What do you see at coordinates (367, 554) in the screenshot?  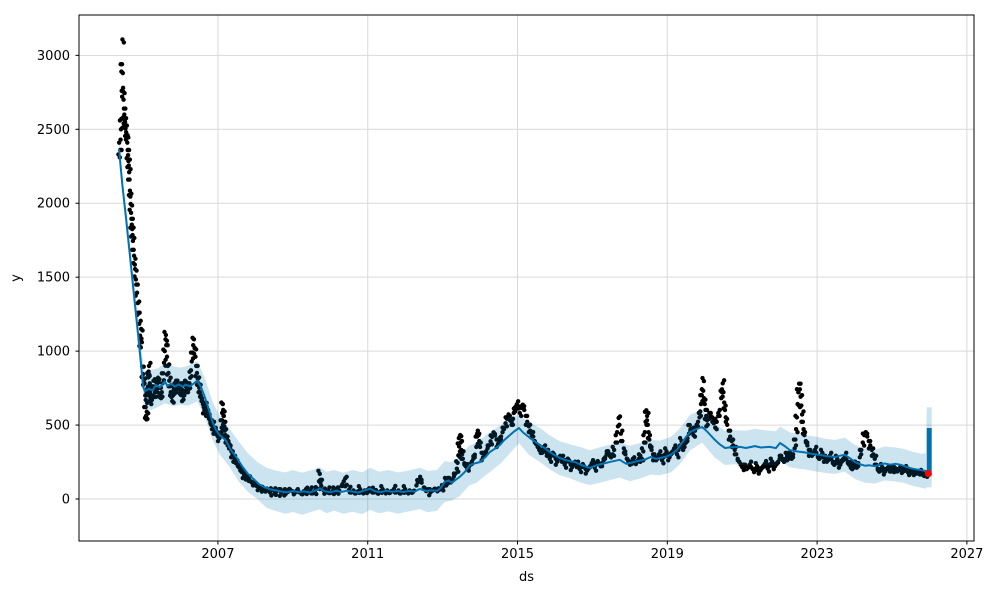 I see `x-tick-label: 2011` at bounding box center [367, 554].